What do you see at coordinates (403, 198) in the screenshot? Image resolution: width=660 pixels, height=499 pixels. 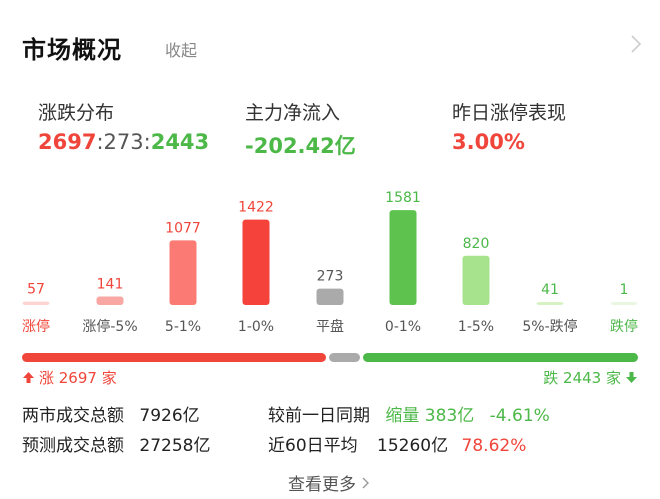 I see `chart-value-label: 1581` at bounding box center [403, 198].